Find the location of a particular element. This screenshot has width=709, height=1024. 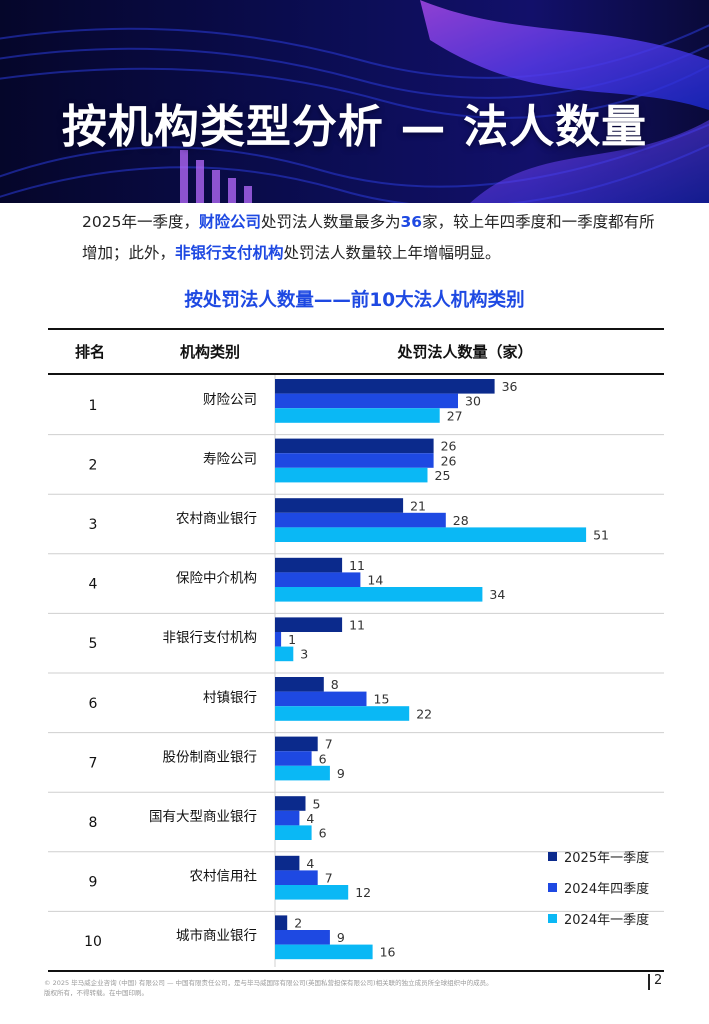

intro-text: 处罚法人数量较上年增幅明显。 is located at coordinates (392, 253).